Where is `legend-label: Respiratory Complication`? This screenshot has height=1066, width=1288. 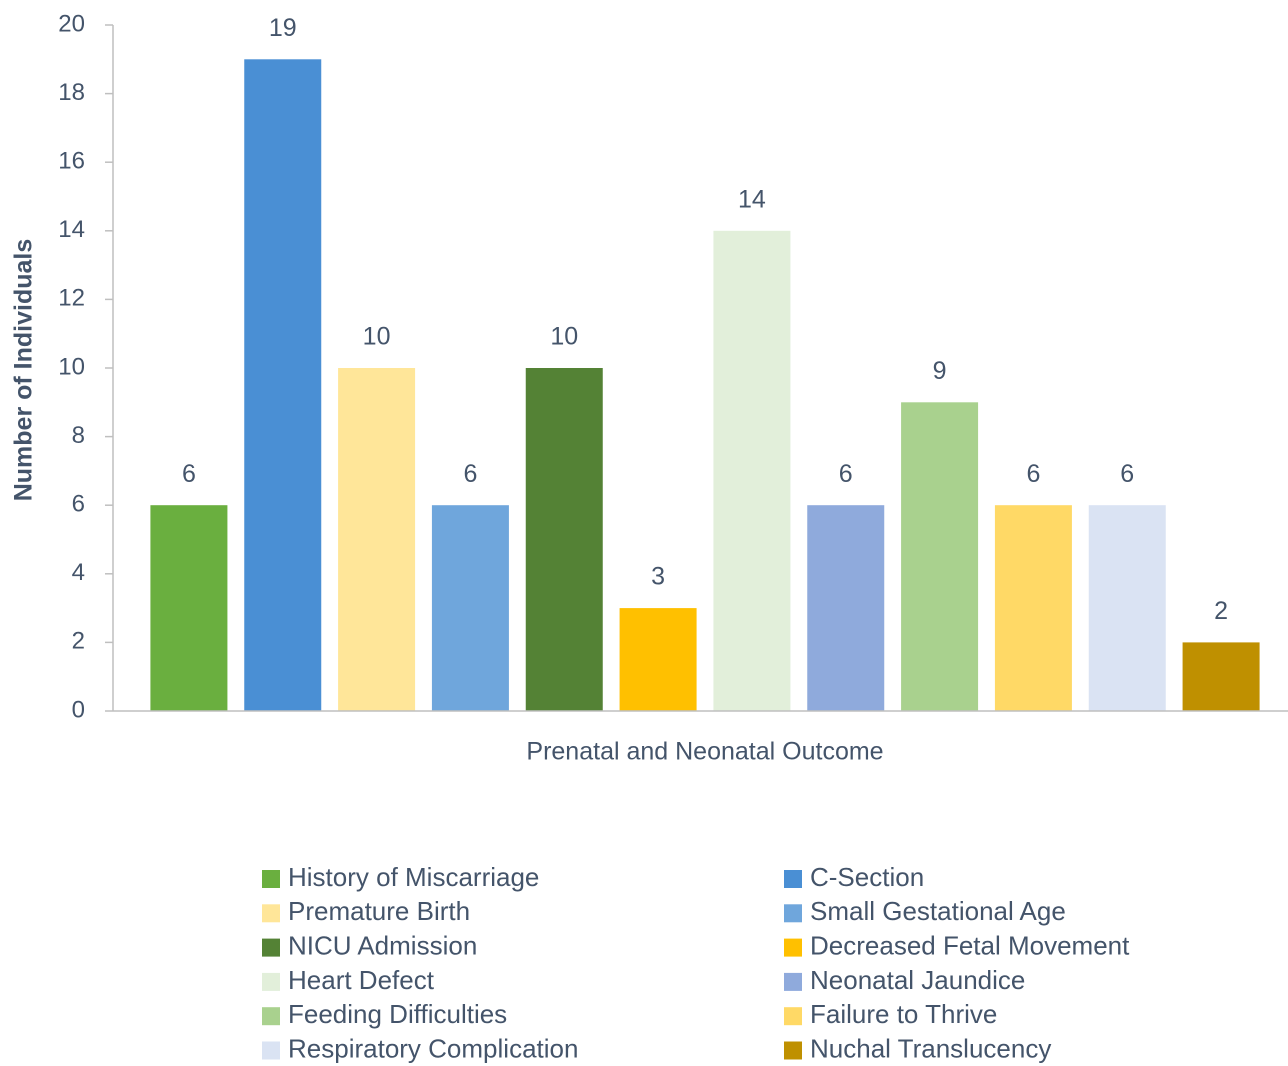
legend-label: Respiratory Complication is located at coordinates (433, 1048).